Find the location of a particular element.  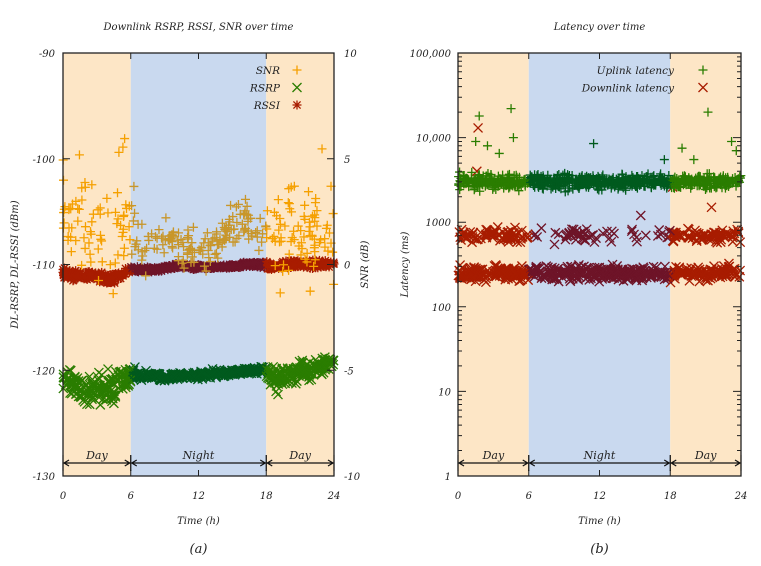

period-arrow is located at coordinates (198, 463).